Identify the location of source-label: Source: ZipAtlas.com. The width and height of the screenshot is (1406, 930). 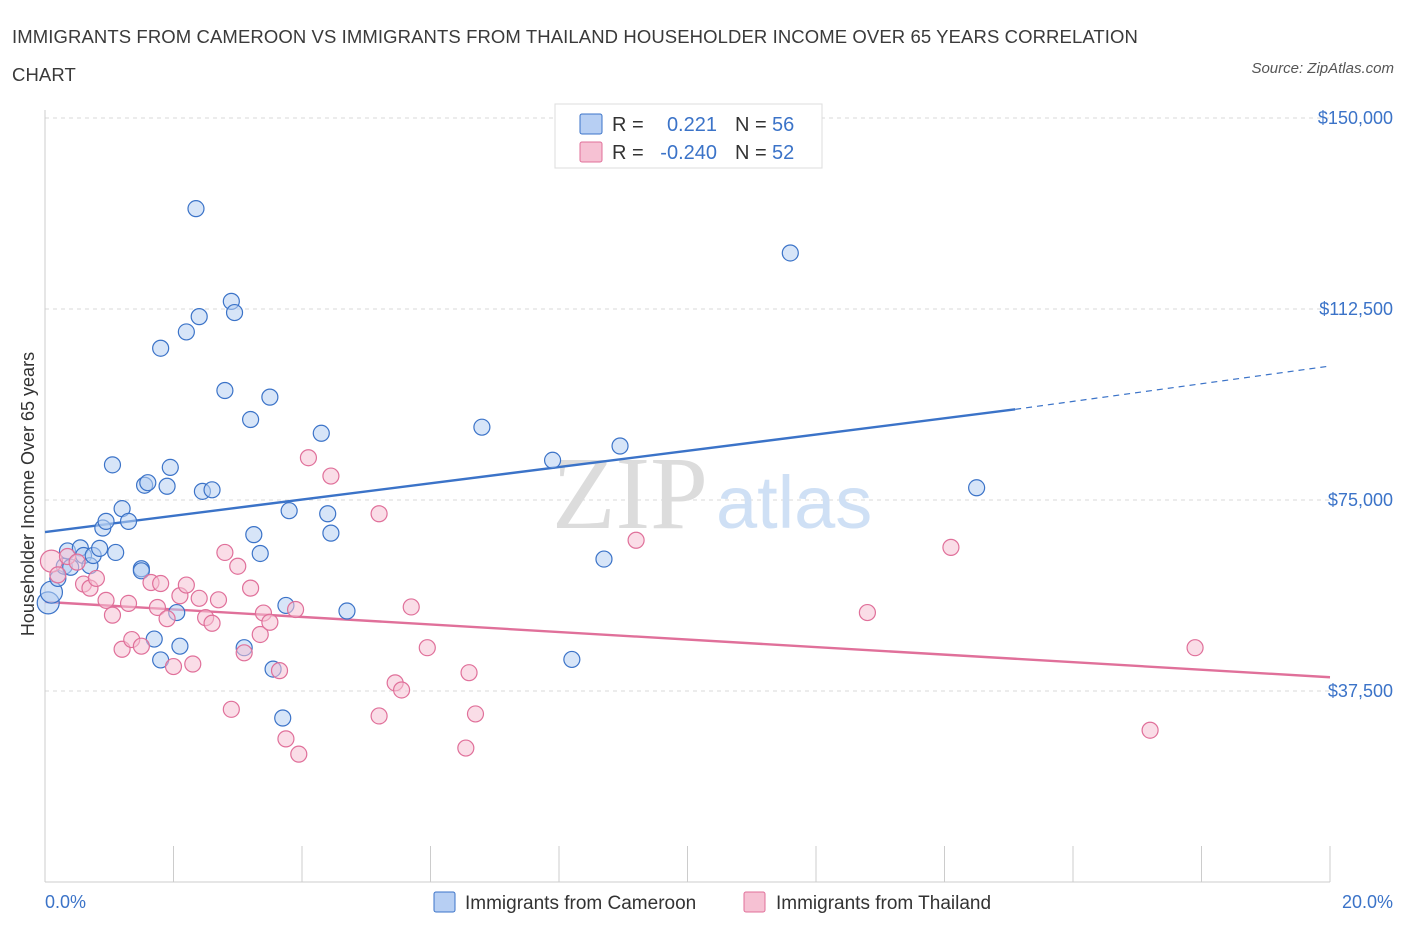
(1322, 68).